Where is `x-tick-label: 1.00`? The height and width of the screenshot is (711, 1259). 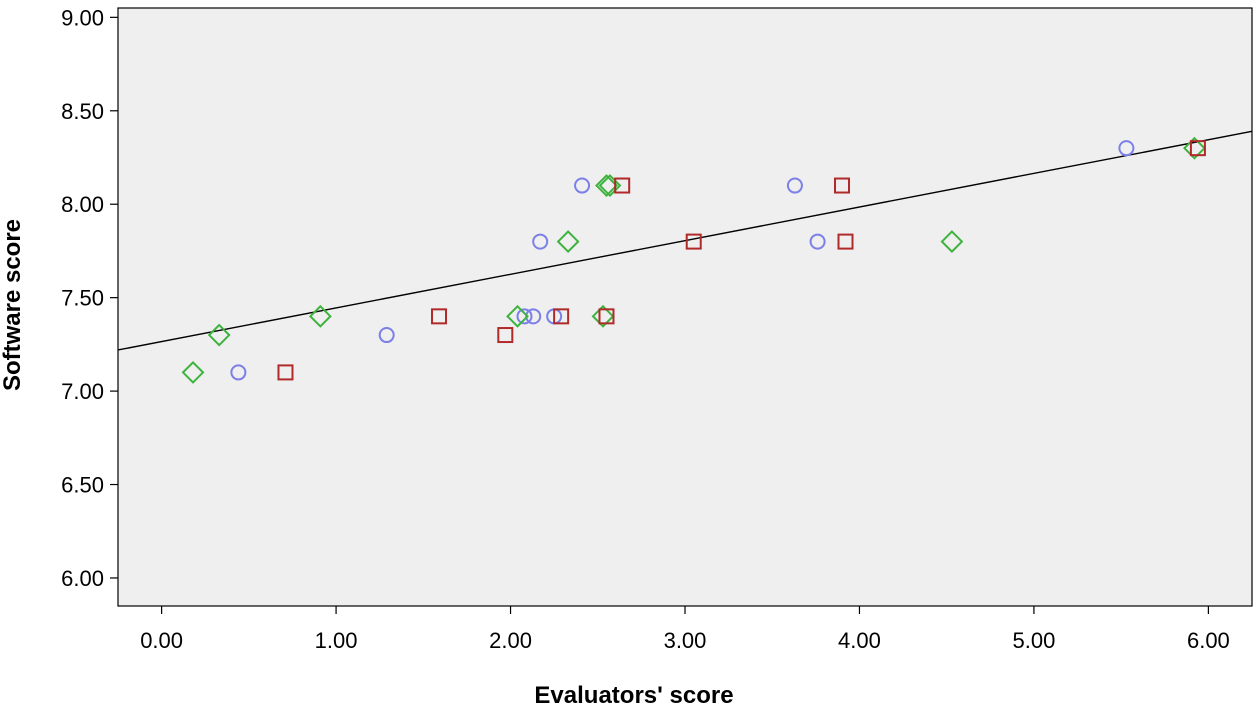 x-tick-label: 1.00 is located at coordinates (336, 640).